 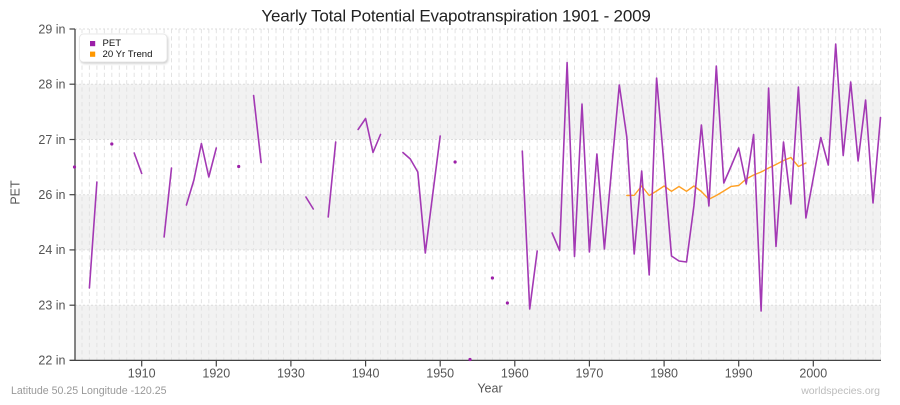 What do you see at coordinates (128, 54) in the screenshot?
I see `svg-text: 20 Yr Trend` at bounding box center [128, 54].